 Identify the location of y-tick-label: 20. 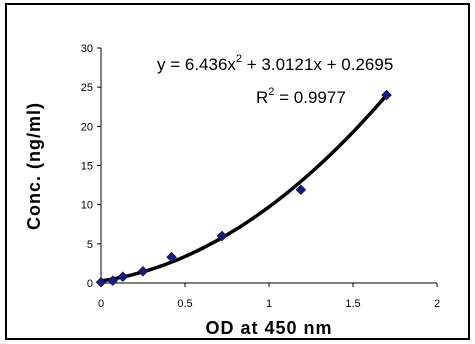
(87, 127).